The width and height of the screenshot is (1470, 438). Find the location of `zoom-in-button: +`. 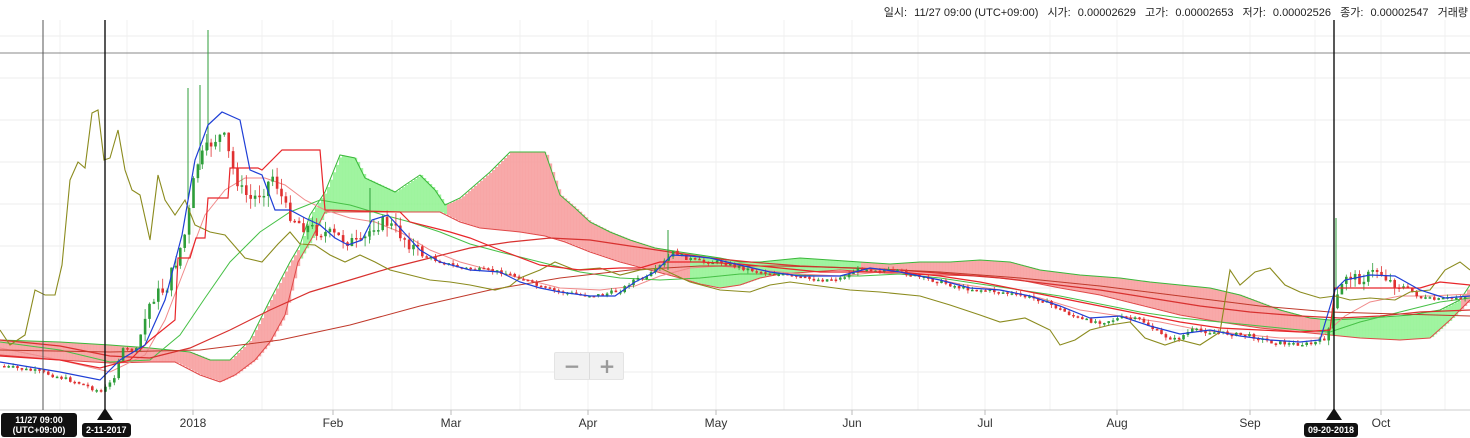

zoom-in-button: + is located at coordinates (606, 366).